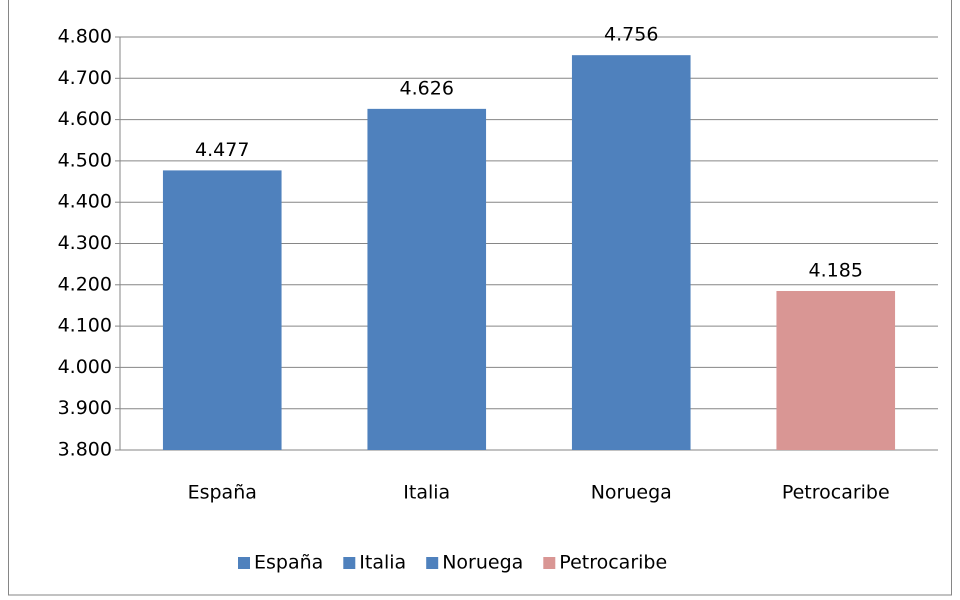  Describe the element at coordinates (85, 37) in the screenshot. I see `y-tick-label: 4.800` at that location.